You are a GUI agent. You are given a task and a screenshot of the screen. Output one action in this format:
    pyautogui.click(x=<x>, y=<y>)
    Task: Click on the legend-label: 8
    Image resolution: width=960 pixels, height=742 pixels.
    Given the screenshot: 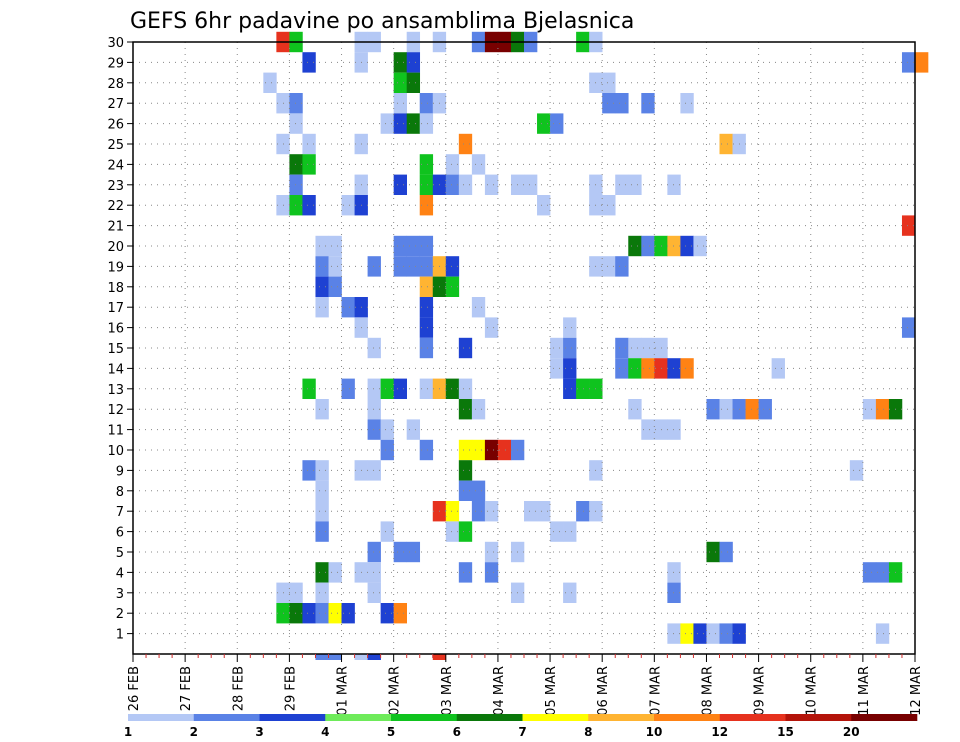 What is the action you would take?
    pyautogui.click(x=588, y=732)
    